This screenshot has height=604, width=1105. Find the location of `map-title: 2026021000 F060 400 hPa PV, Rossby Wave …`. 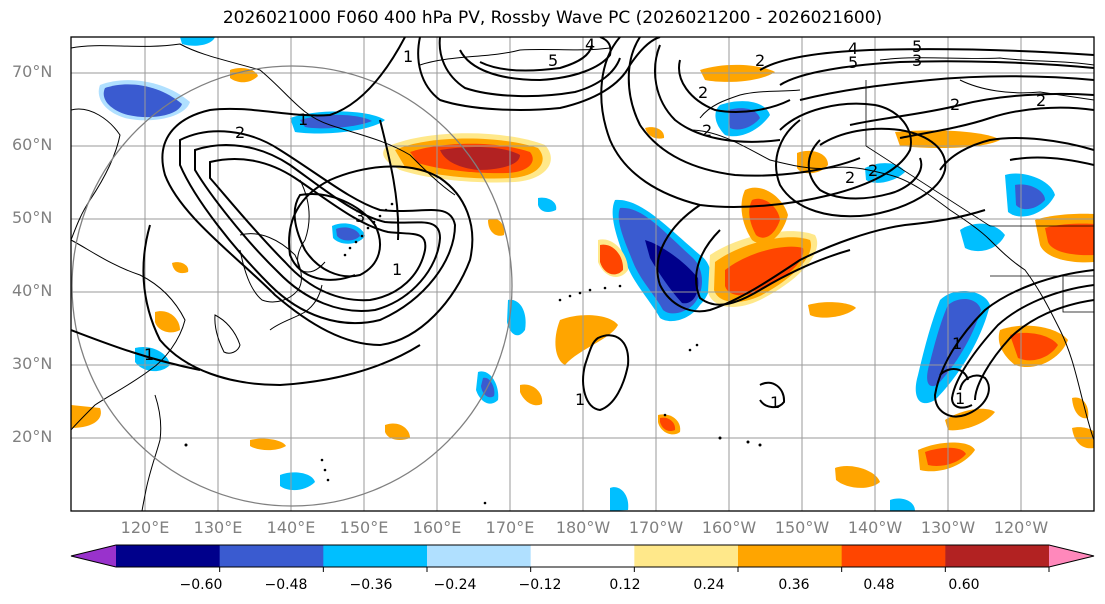

map-title: 2026021000 F060 400 hPa PV, Rossby Wave … is located at coordinates (552, 18).